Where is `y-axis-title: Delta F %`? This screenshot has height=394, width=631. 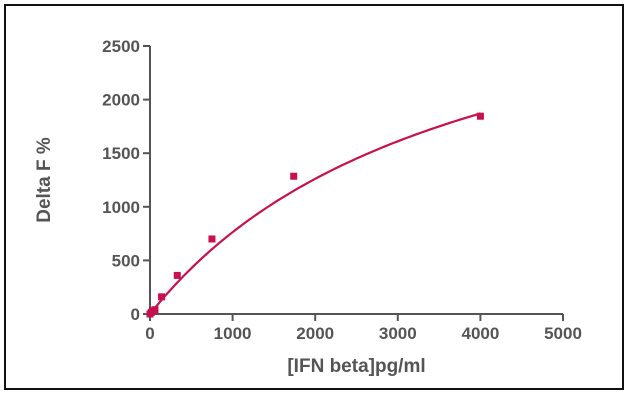
y-axis-title: Delta F % is located at coordinates (44, 180).